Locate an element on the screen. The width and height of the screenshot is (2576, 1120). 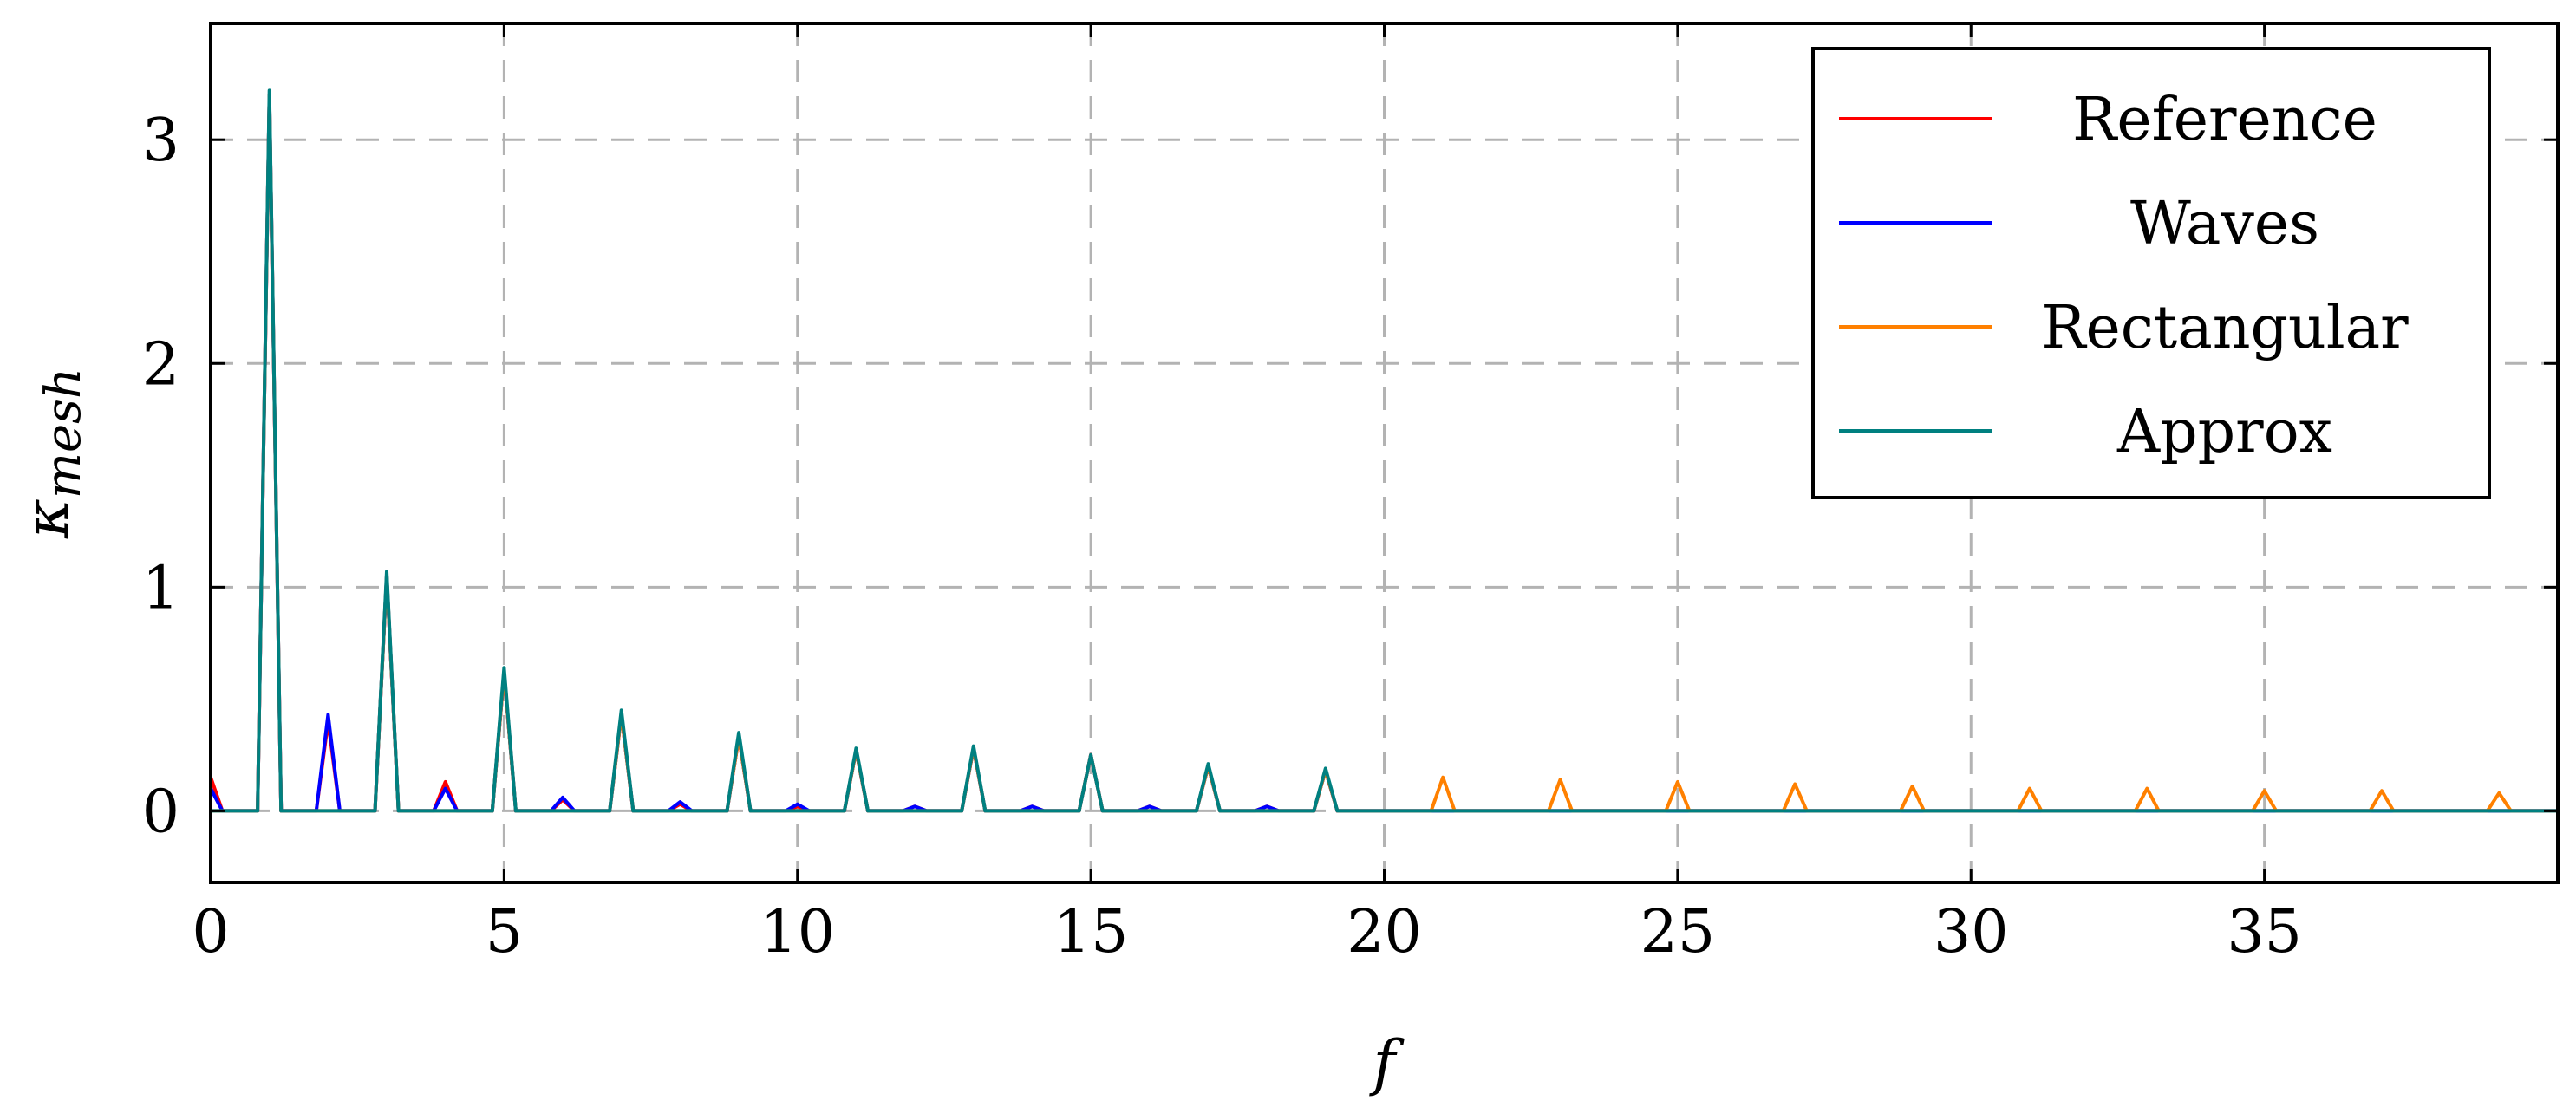
x-tick-label: 0 is located at coordinates (210, 932).